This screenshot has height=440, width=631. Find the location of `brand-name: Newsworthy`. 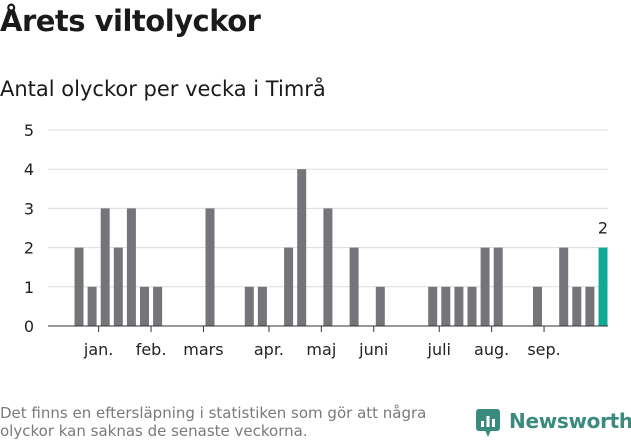

brand-name: Newsworthy is located at coordinates (570, 421).